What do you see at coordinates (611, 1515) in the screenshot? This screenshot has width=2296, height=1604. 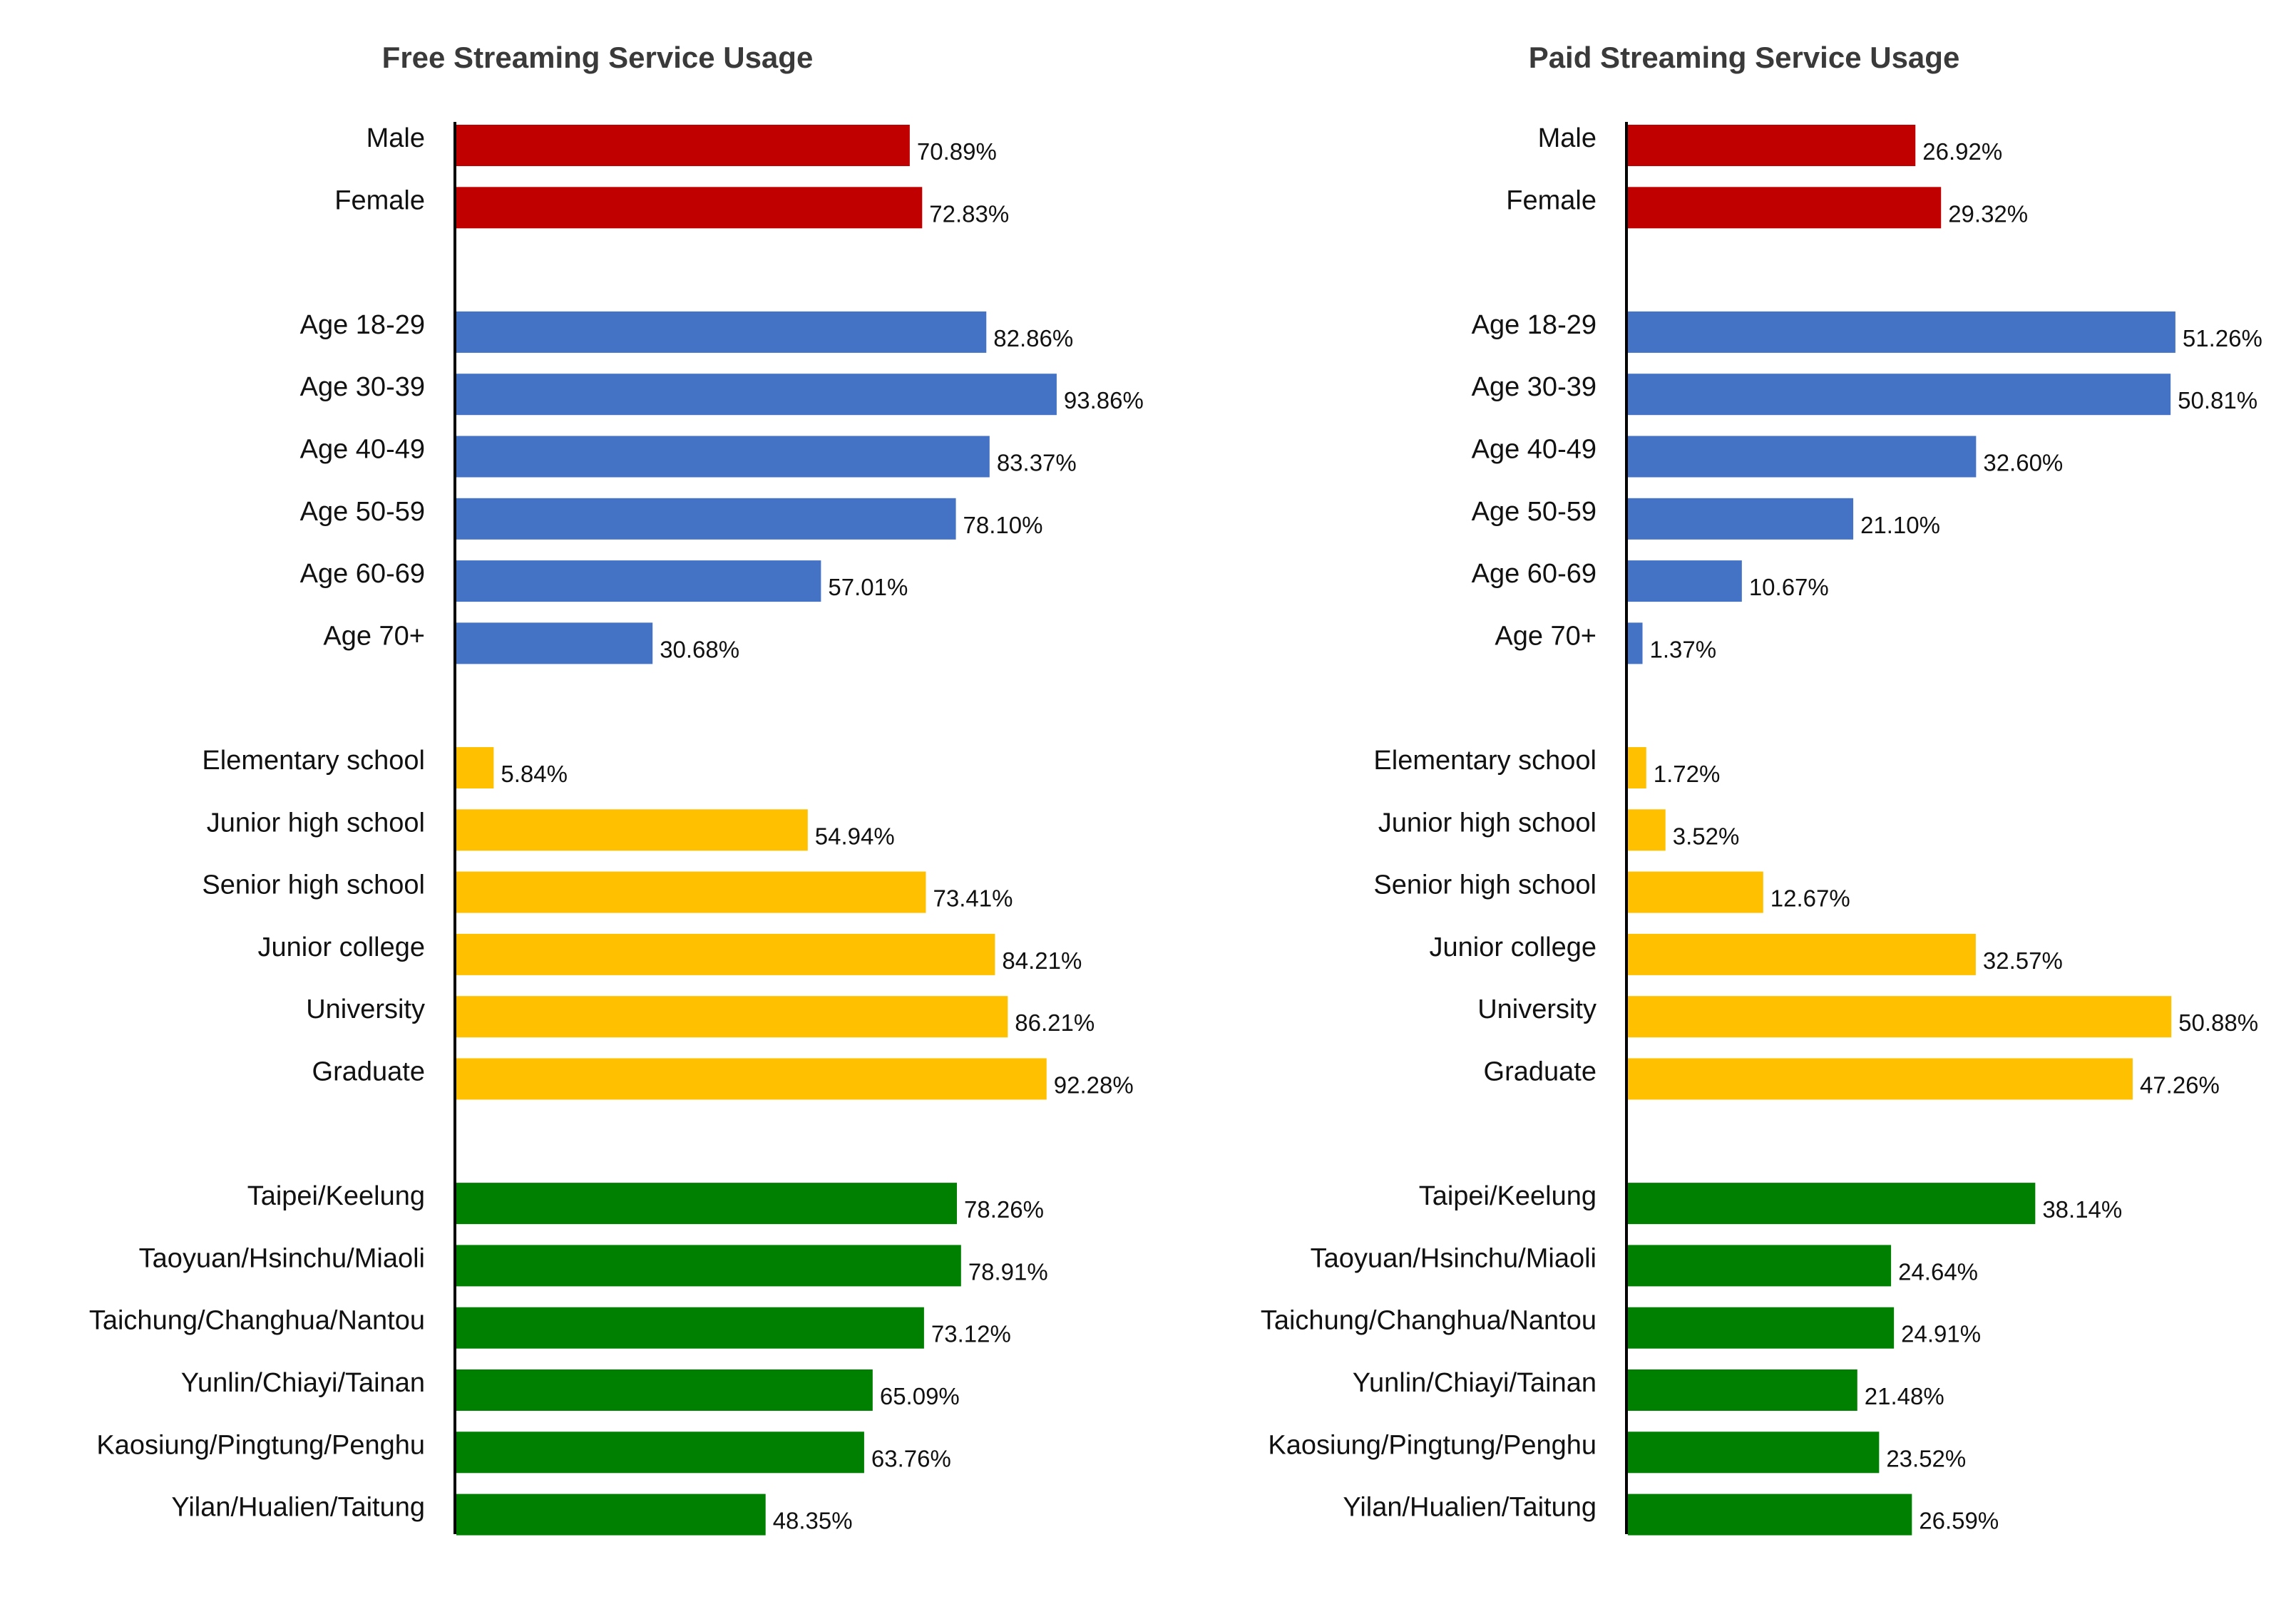 I see `free-bar-yilan-hualien-taitung` at bounding box center [611, 1515].